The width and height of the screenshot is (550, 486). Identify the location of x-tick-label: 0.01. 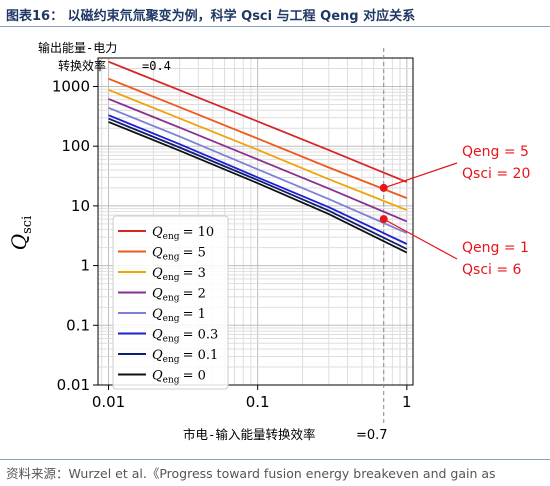
(108, 402).